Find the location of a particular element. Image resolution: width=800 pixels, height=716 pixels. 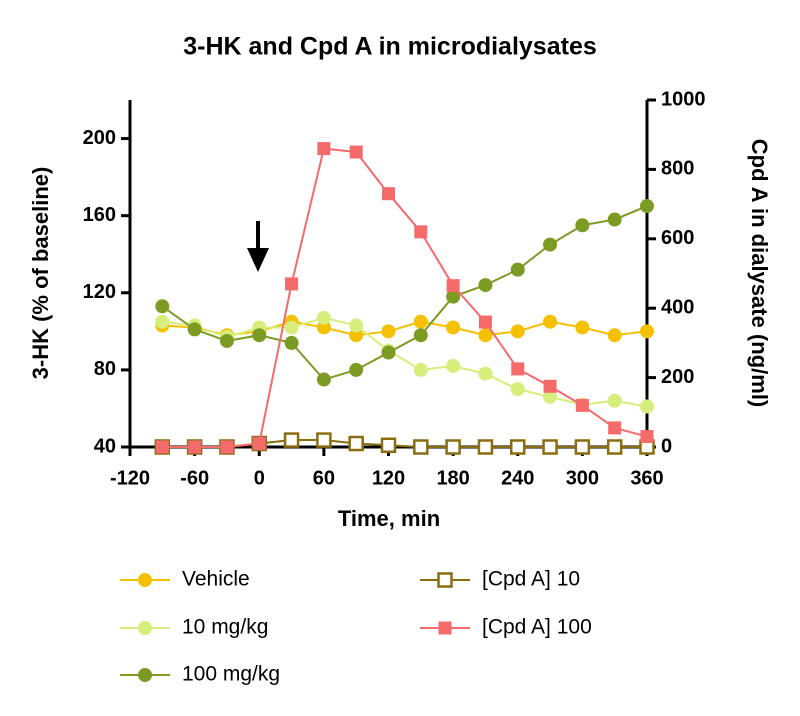

legend-label: 10 mg/kg is located at coordinates (225, 627).